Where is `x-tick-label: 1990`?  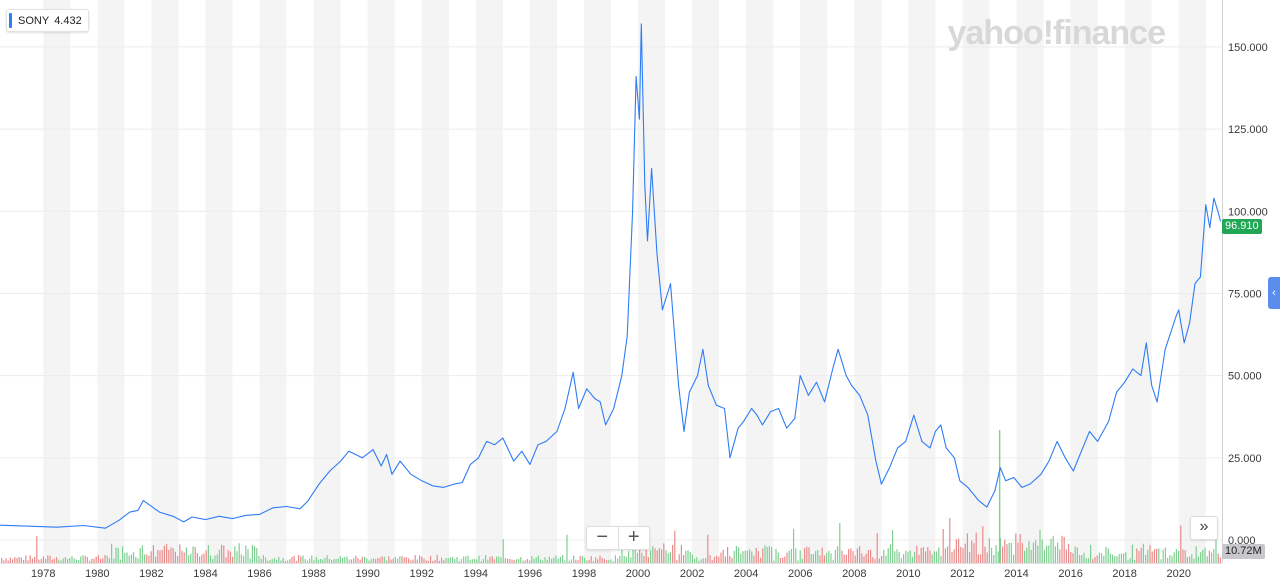 x-tick-label: 1990 is located at coordinates (367, 574).